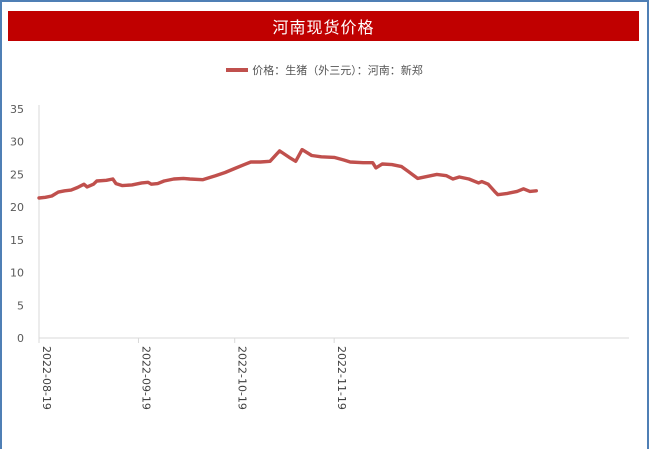 The height and width of the screenshot is (449, 649). Describe the element at coordinates (17, 240) in the screenshot. I see `y-tick-label: 15` at that location.